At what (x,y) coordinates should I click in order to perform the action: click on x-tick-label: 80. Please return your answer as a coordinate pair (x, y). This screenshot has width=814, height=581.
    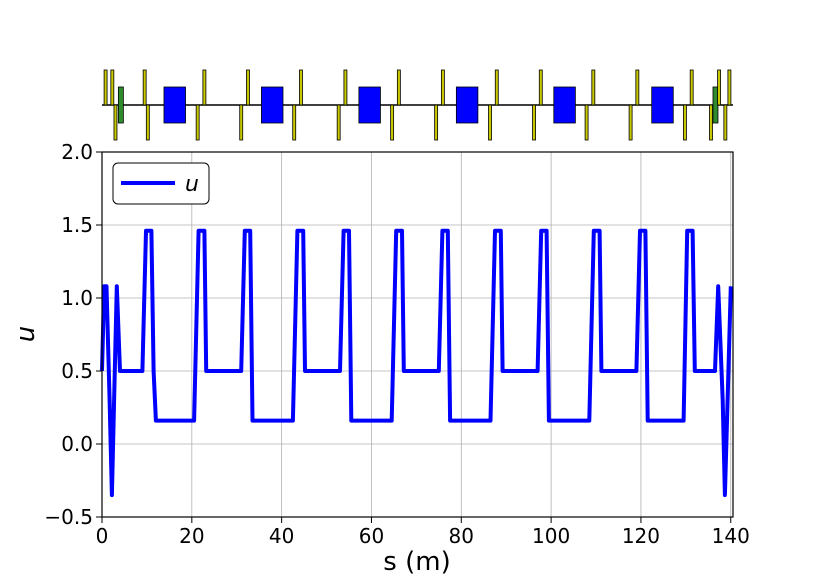
    Looking at the image, I should click on (461, 536).